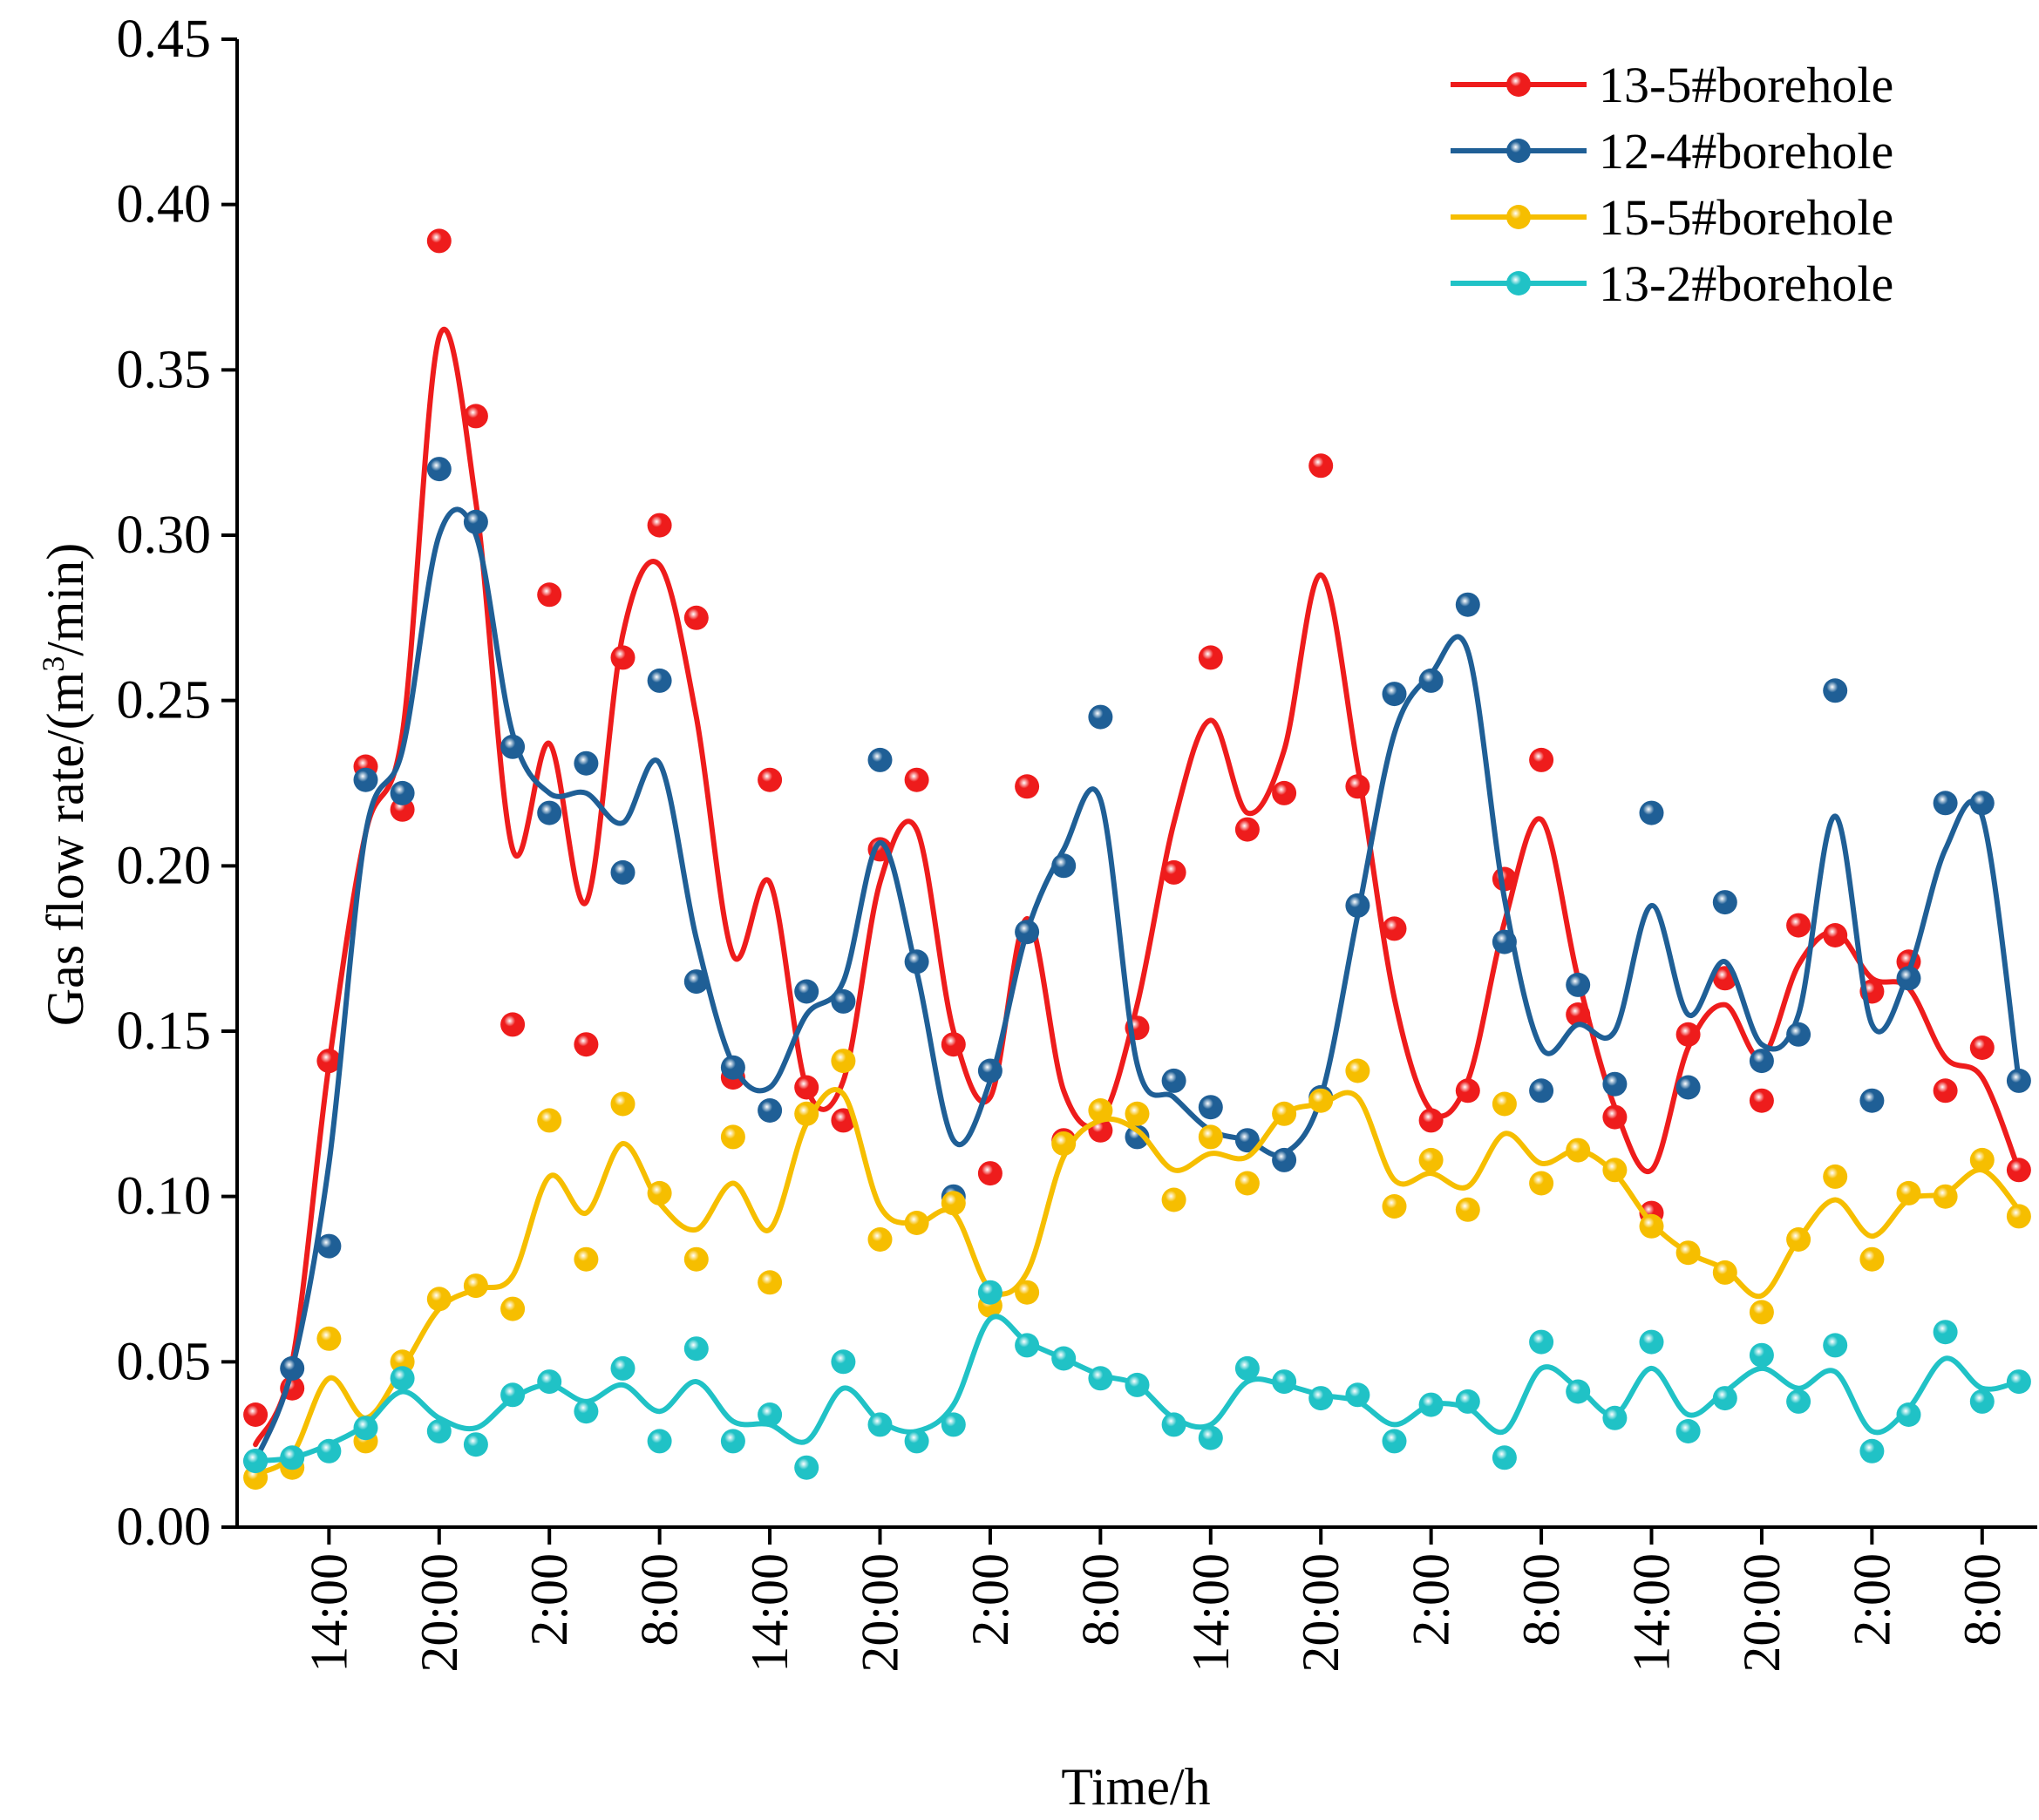 The width and height of the screenshot is (2039, 1820). What do you see at coordinates (164, 700) in the screenshot?
I see `y-tick-label: 0.25` at bounding box center [164, 700].